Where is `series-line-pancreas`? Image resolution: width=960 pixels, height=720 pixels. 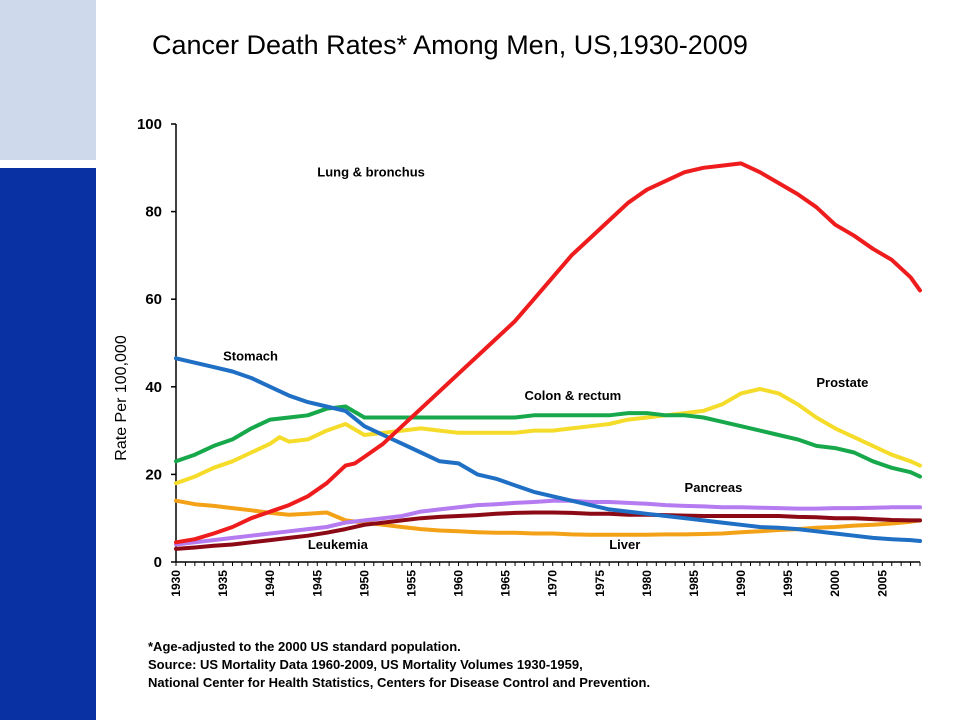
series-line-pancreas is located at coordinates (548, 522).